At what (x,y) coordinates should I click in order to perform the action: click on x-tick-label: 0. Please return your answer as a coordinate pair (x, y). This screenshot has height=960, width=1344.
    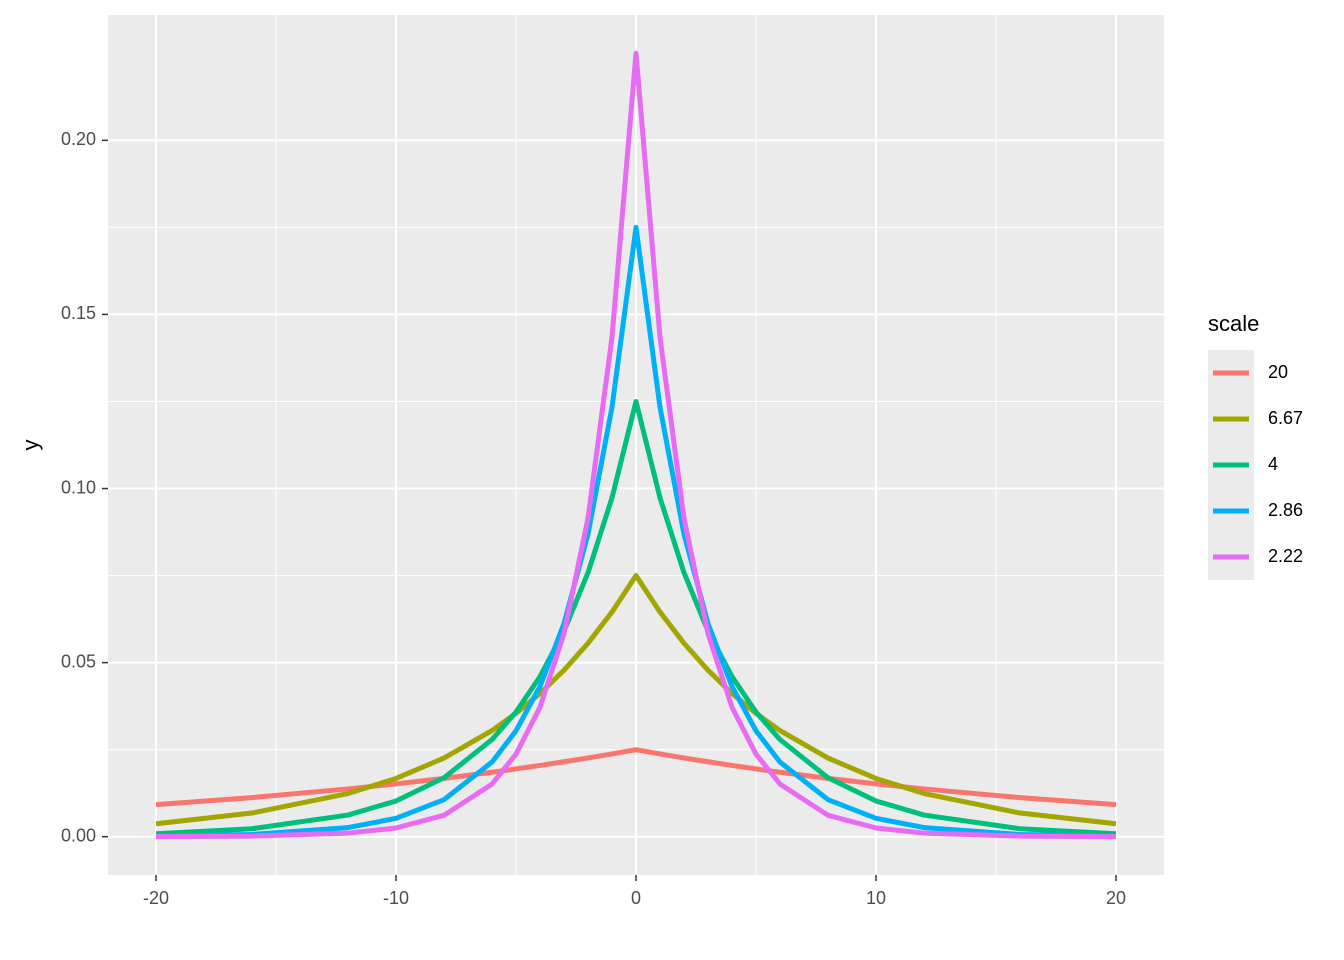
    Looking at the image, I should click on (636, 898).